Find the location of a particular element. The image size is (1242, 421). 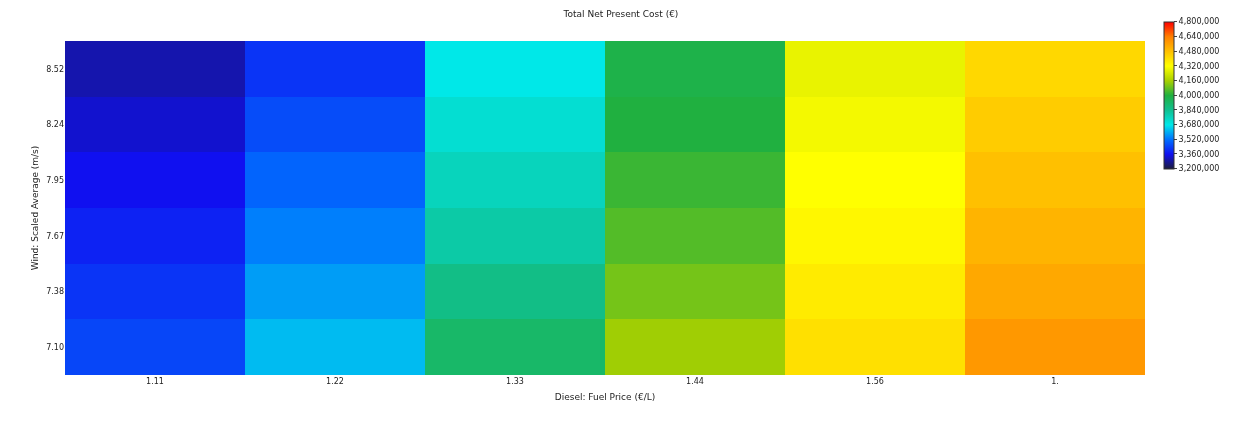

color-bar-label: 3,680,000 is located at coordinates (1199, 125).